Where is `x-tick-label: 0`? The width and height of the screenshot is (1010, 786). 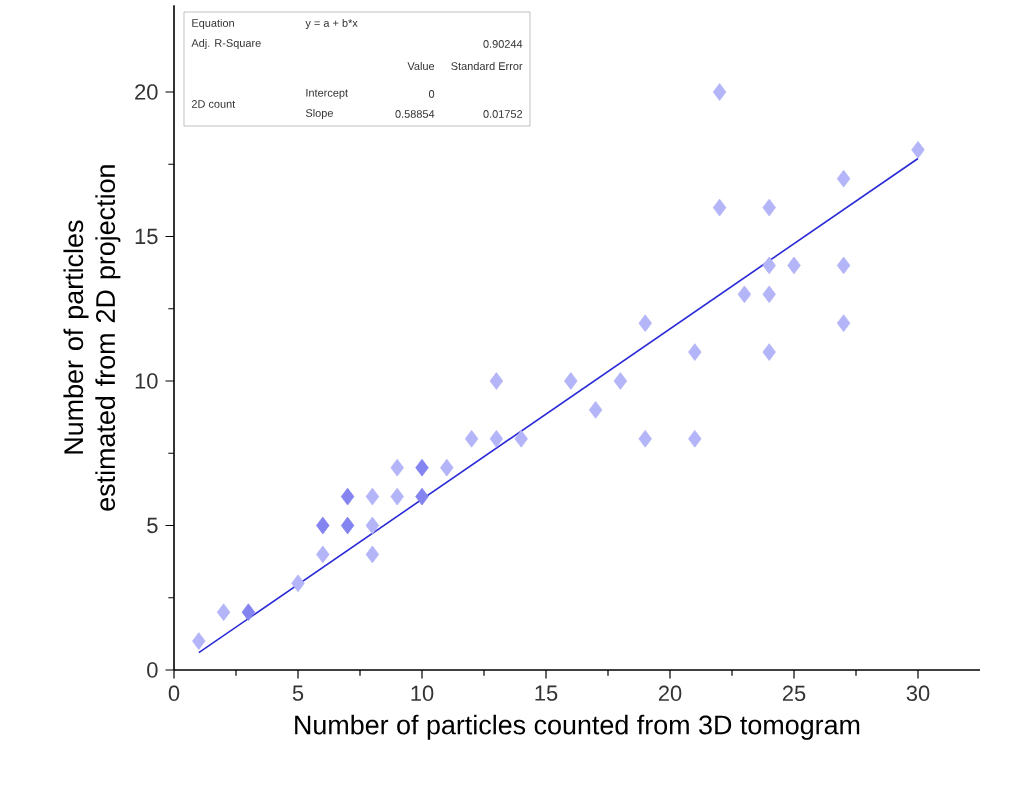 x-tick-label: 0 is located at coordinates (174, 693).